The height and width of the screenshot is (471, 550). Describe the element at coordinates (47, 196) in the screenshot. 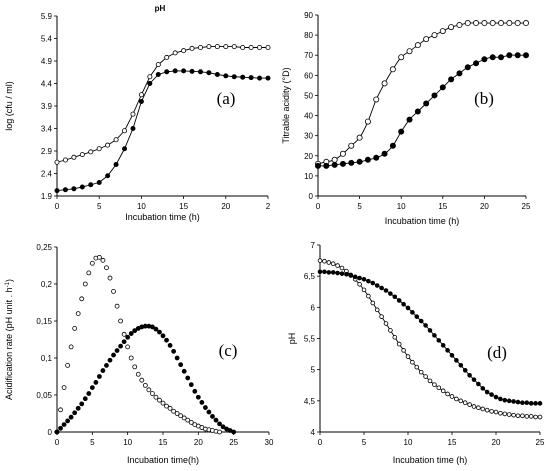

I see `y-tick-label: 1.9` at that location.